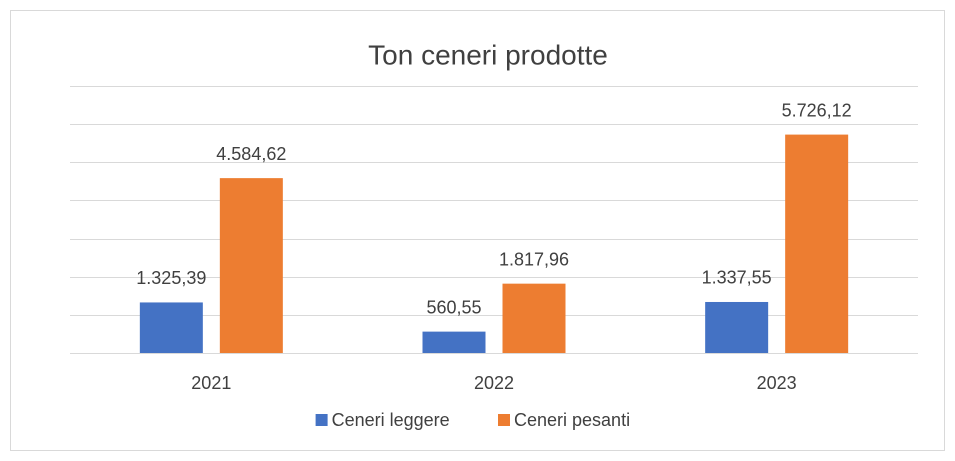  What do you see at coordinates (251, 154) in the screenshot?
I see `data-label: 4.584,62` at bounding box center [251, 154].